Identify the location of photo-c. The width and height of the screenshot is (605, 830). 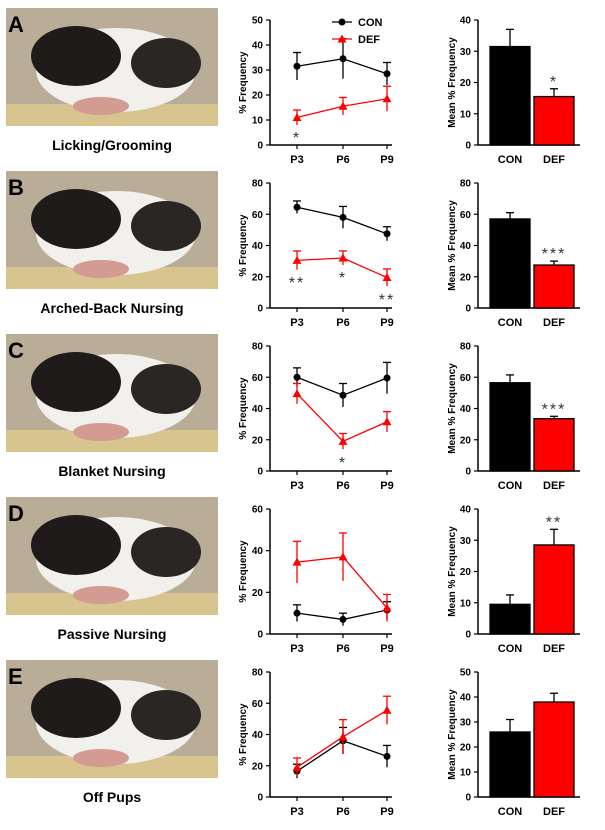
(112, 393).